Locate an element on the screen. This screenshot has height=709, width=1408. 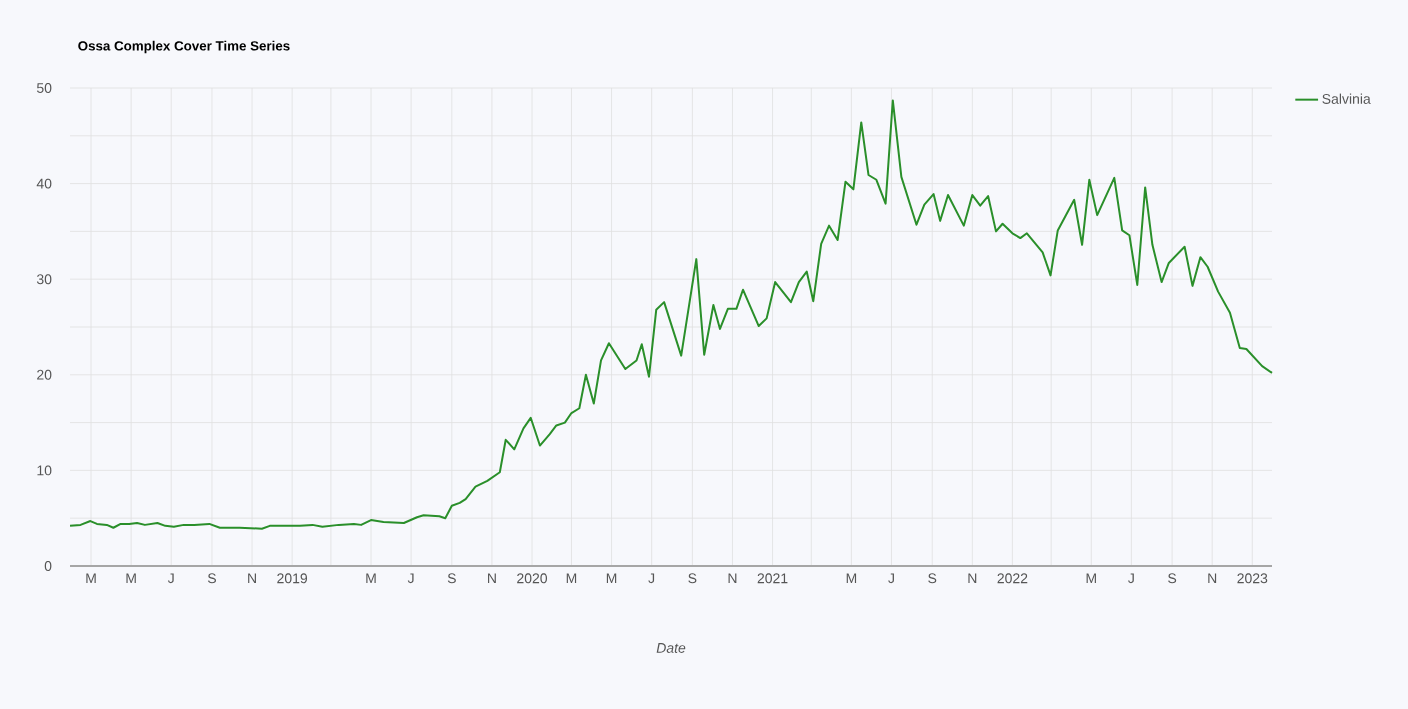
x-tick-label: 2020 is located at coordinates (532, 578).